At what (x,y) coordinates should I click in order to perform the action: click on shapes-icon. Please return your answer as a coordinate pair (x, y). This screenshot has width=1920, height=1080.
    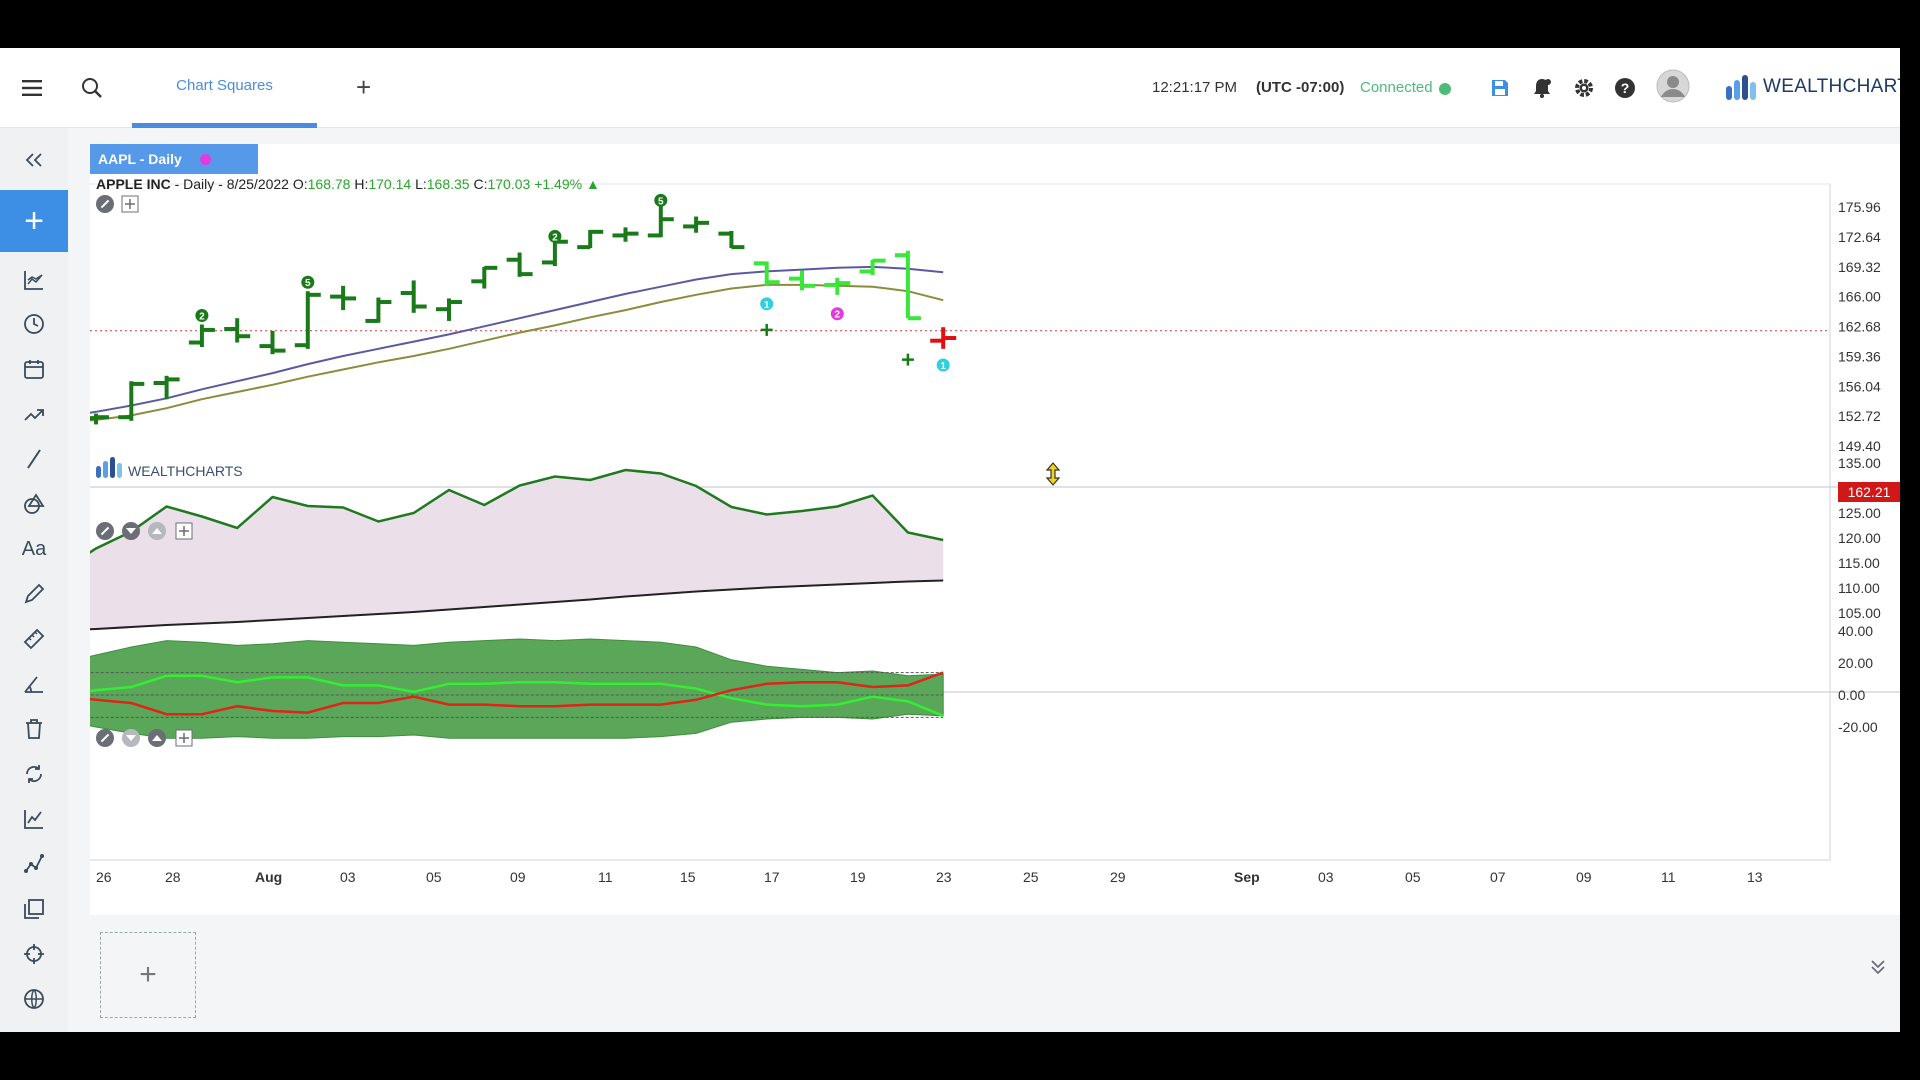
    Looking at the image, I should click on (34, 504).